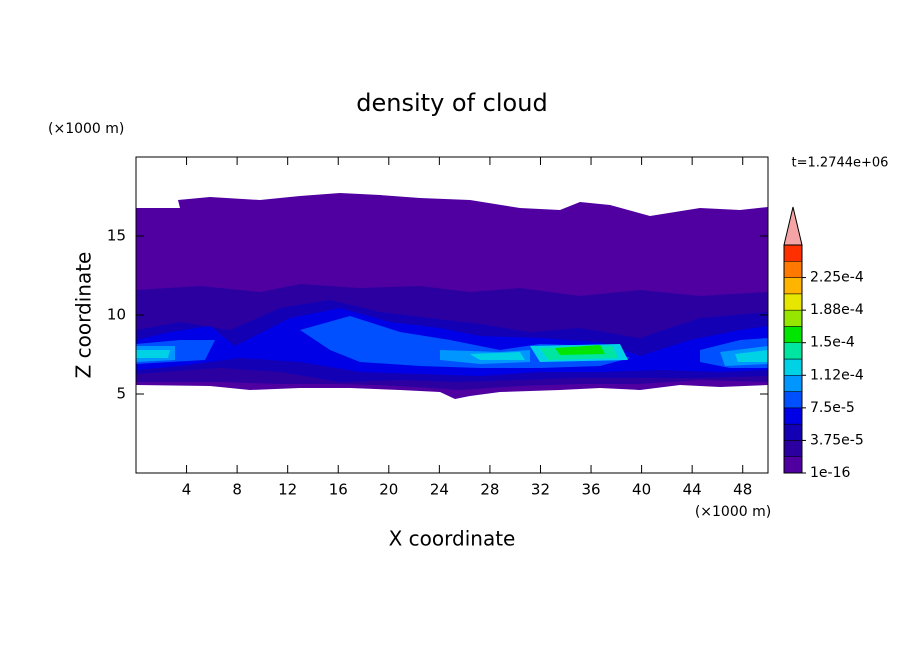 The width and height of the screenshot is (904, 654). Describe the element at coordinates (287, 490) in the screenshot. I see `x-tick-label: 12` at that location.